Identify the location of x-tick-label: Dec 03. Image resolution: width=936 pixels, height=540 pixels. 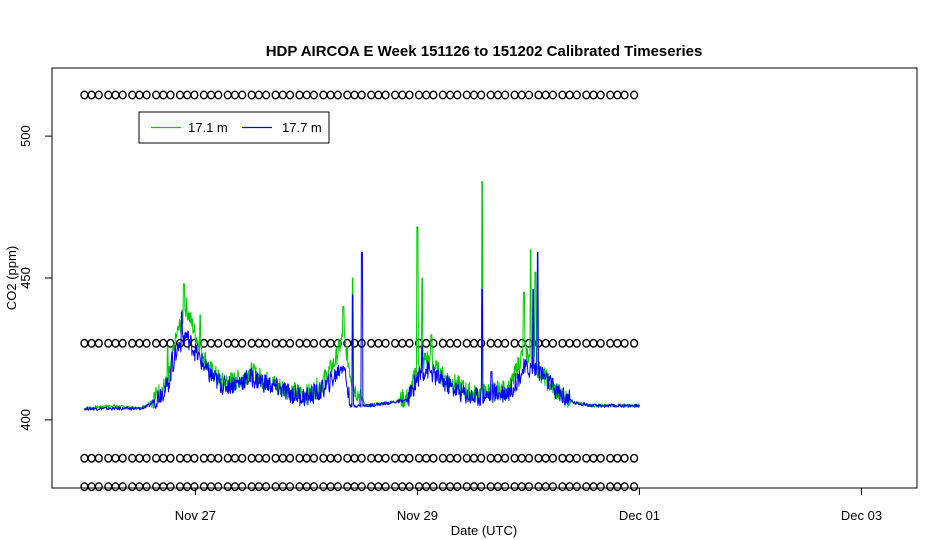
(861, 515).